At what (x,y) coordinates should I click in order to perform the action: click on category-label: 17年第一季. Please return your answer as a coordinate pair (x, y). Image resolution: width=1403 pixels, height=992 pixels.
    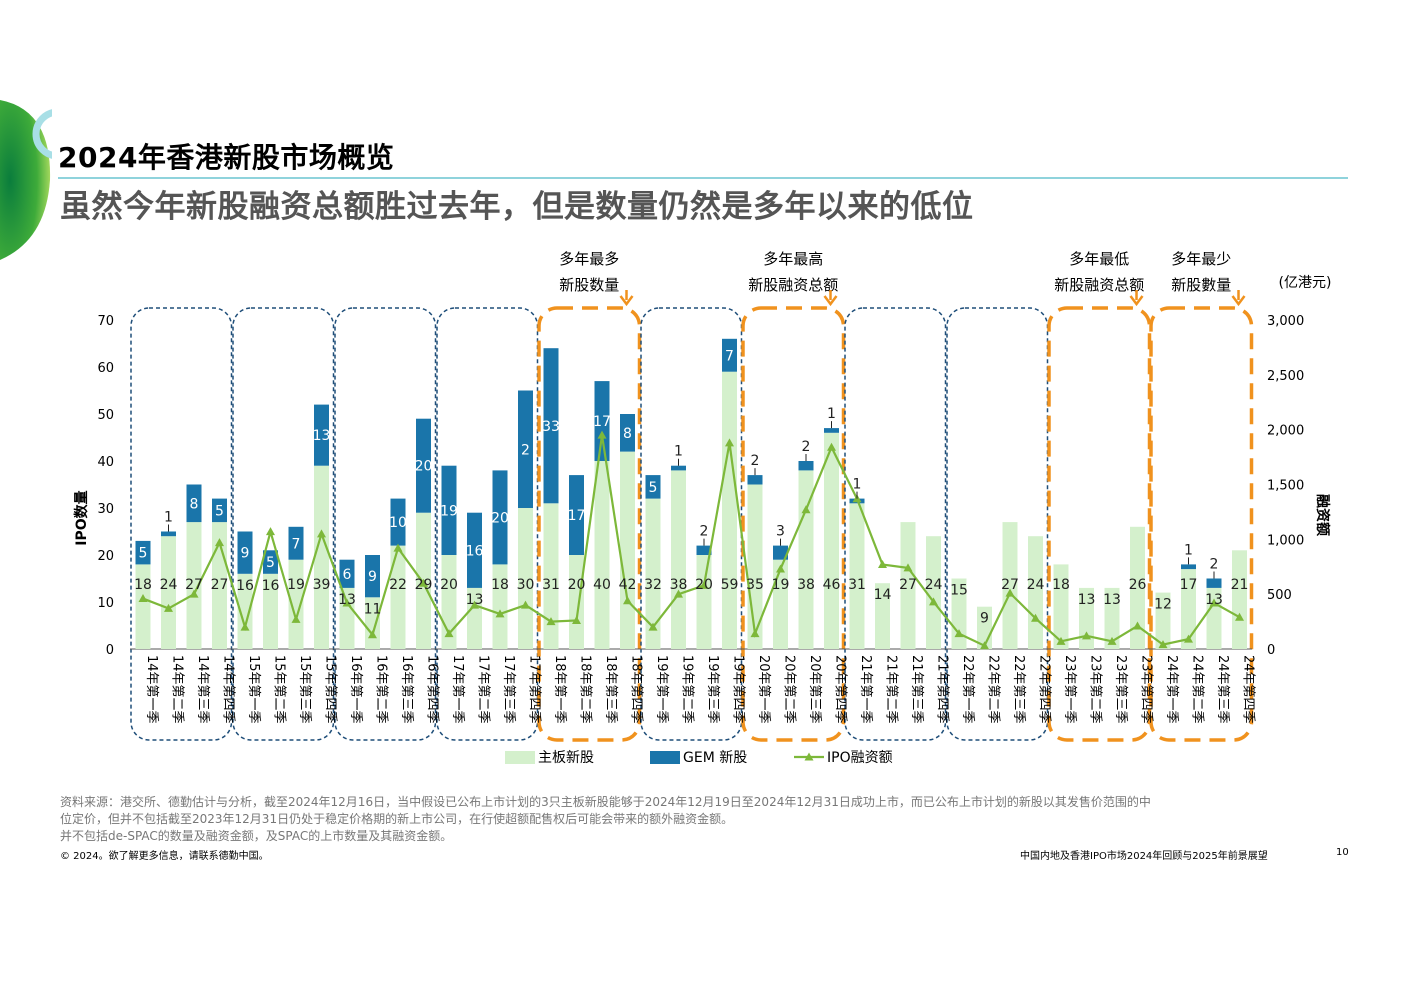
    Looking at the image, I should click on (457, 689).